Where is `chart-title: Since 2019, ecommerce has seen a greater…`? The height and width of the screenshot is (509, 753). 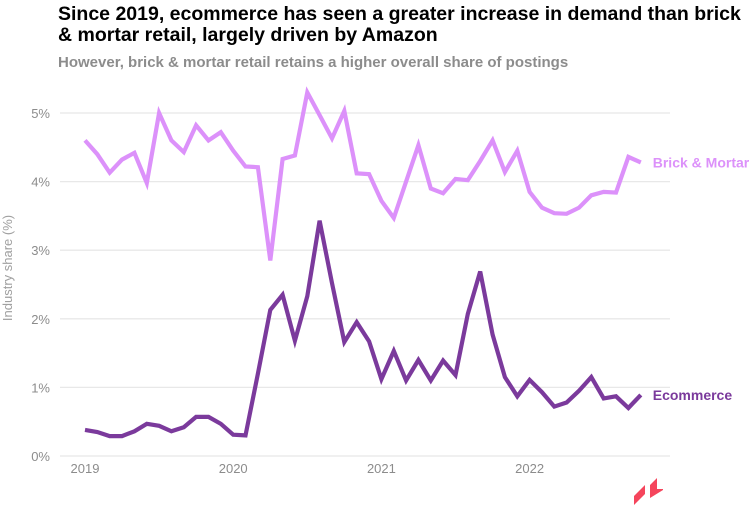
chart-title: Since 2019, ecommerce has seen a greater… is located at coordinates (399, 24).